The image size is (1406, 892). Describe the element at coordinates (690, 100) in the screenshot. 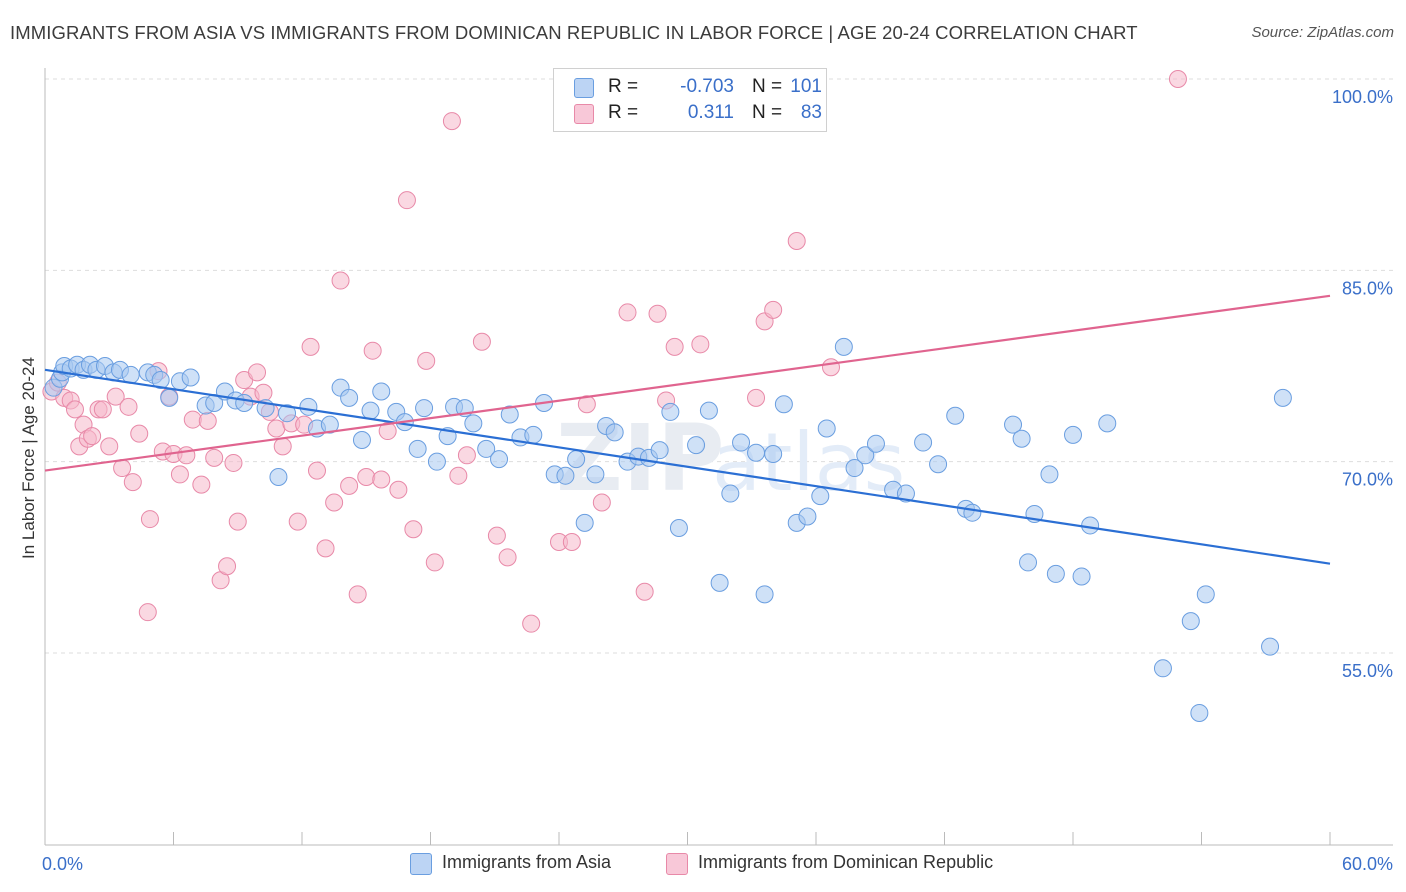

I see `correlation-legend: R = -0.703 N = 101 R = 0.311 N = 83` at that location.